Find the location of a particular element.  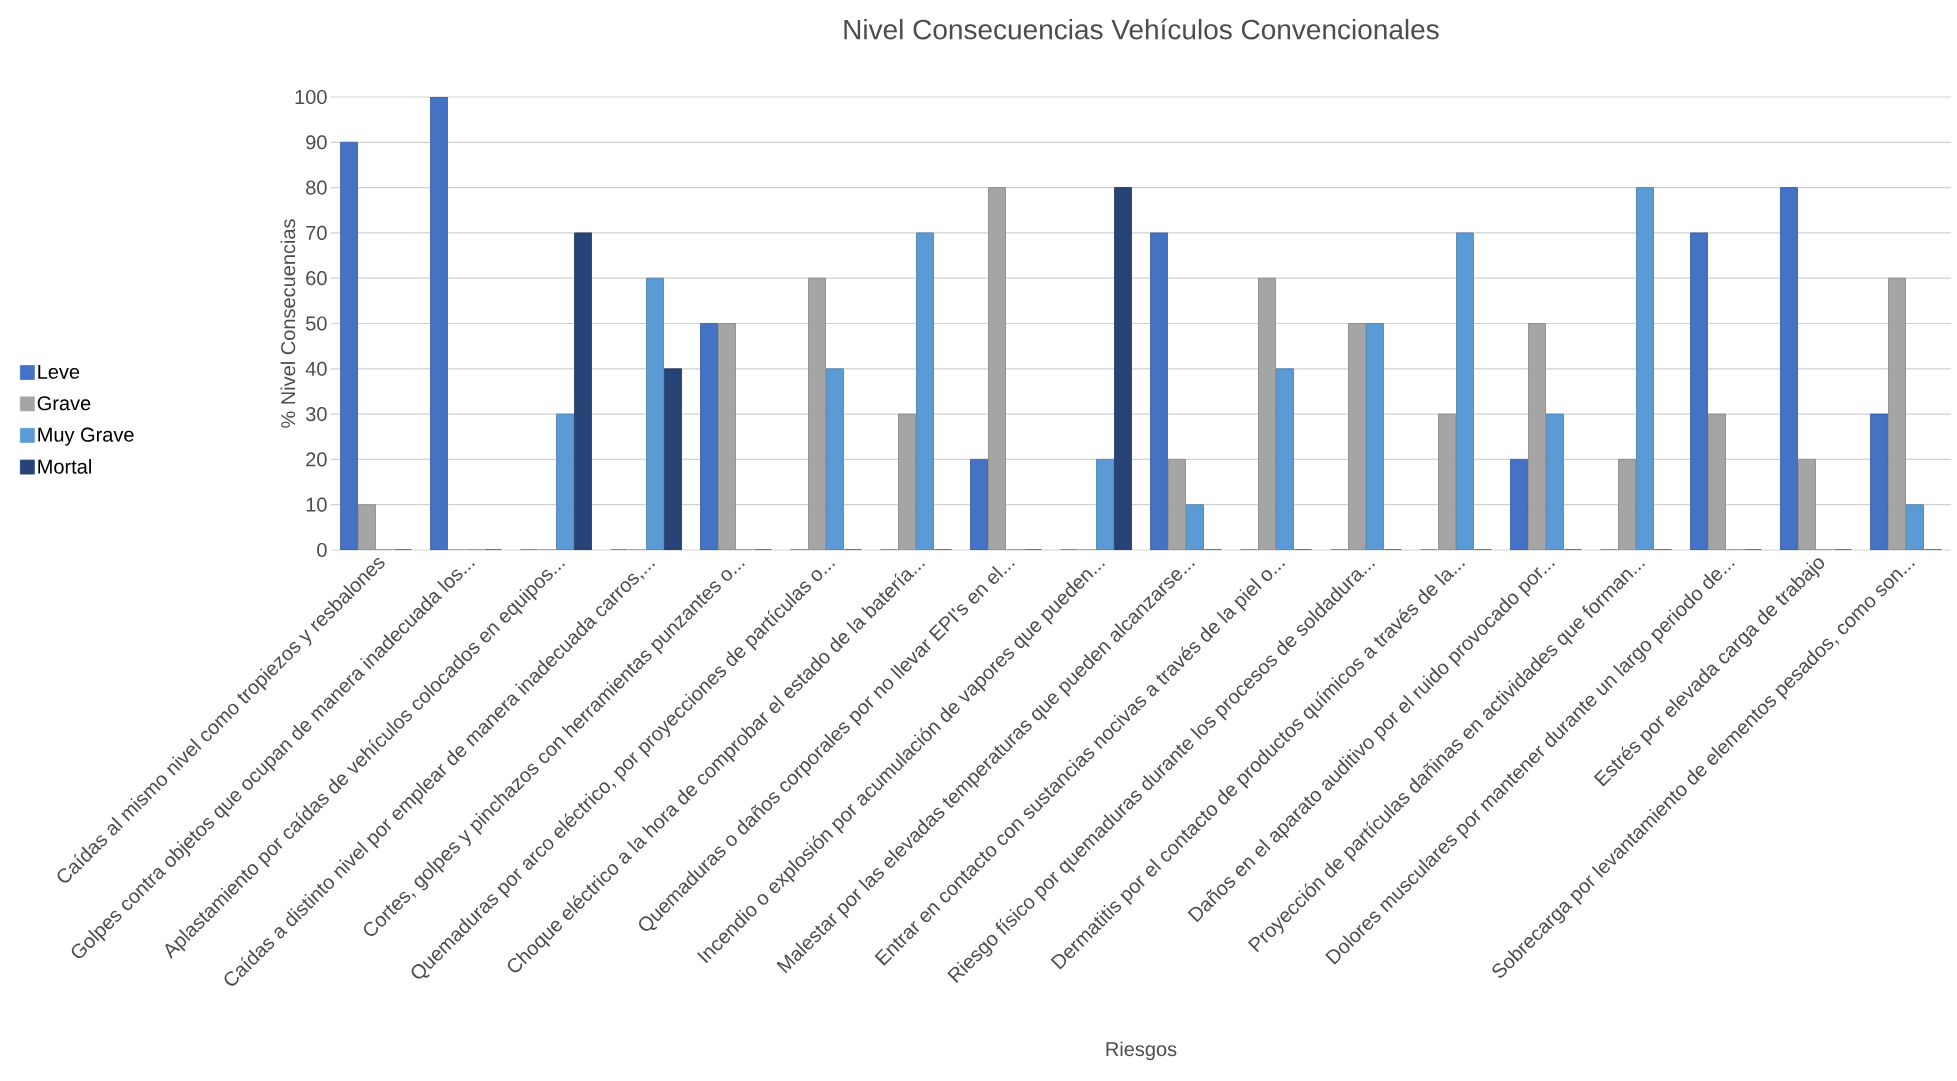

x-axis-title: Riesgos is located at coordinates (1141, 1051).